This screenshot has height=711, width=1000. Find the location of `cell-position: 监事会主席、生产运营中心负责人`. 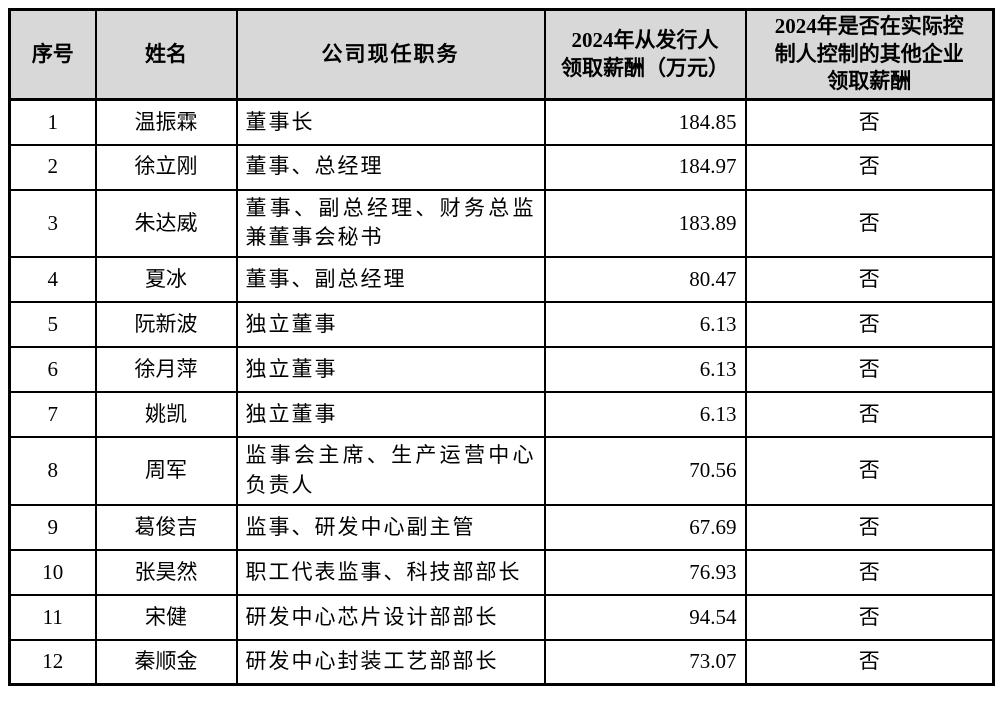

cell-position: 监事会主席、生产运营中心负责人 is located at coordinates (390, 471).